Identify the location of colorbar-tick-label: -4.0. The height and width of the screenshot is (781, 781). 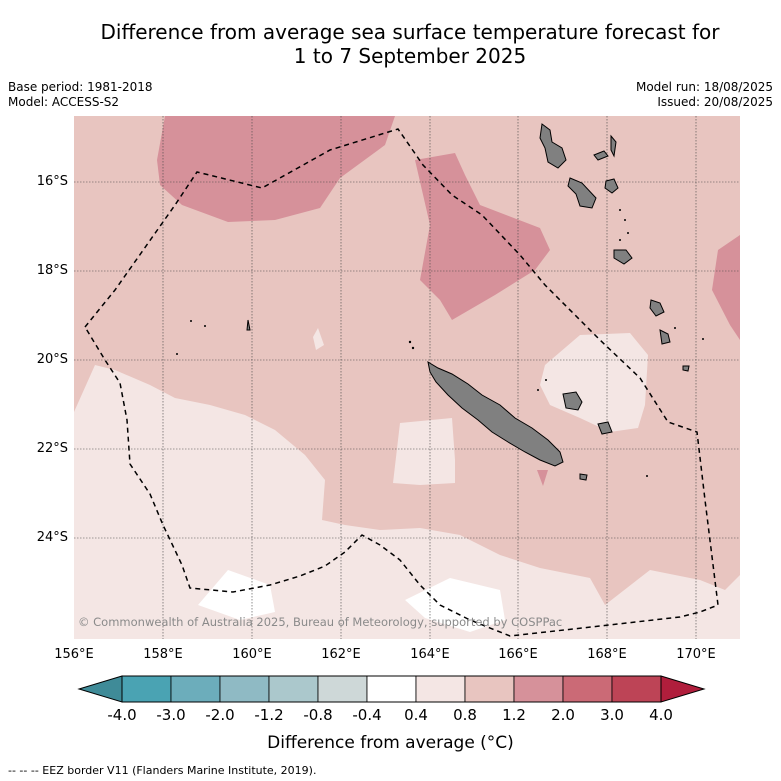
(122, 715).